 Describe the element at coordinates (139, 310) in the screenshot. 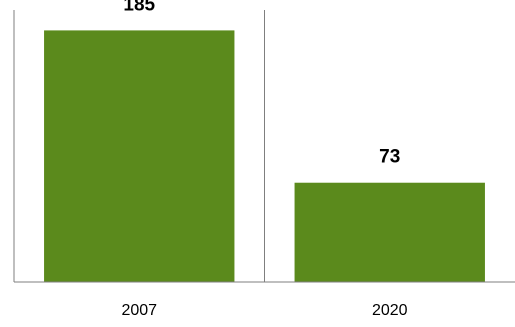

I see `x-tick-label-2007: 2007` at that location.